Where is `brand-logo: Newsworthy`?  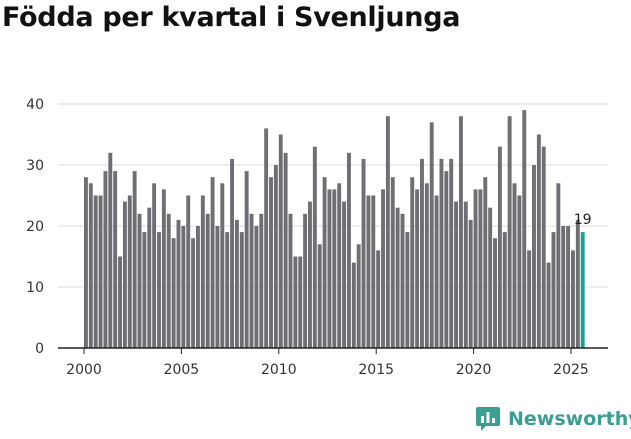 brand-logo: Newsworthy is located at coordinates (553, 419).